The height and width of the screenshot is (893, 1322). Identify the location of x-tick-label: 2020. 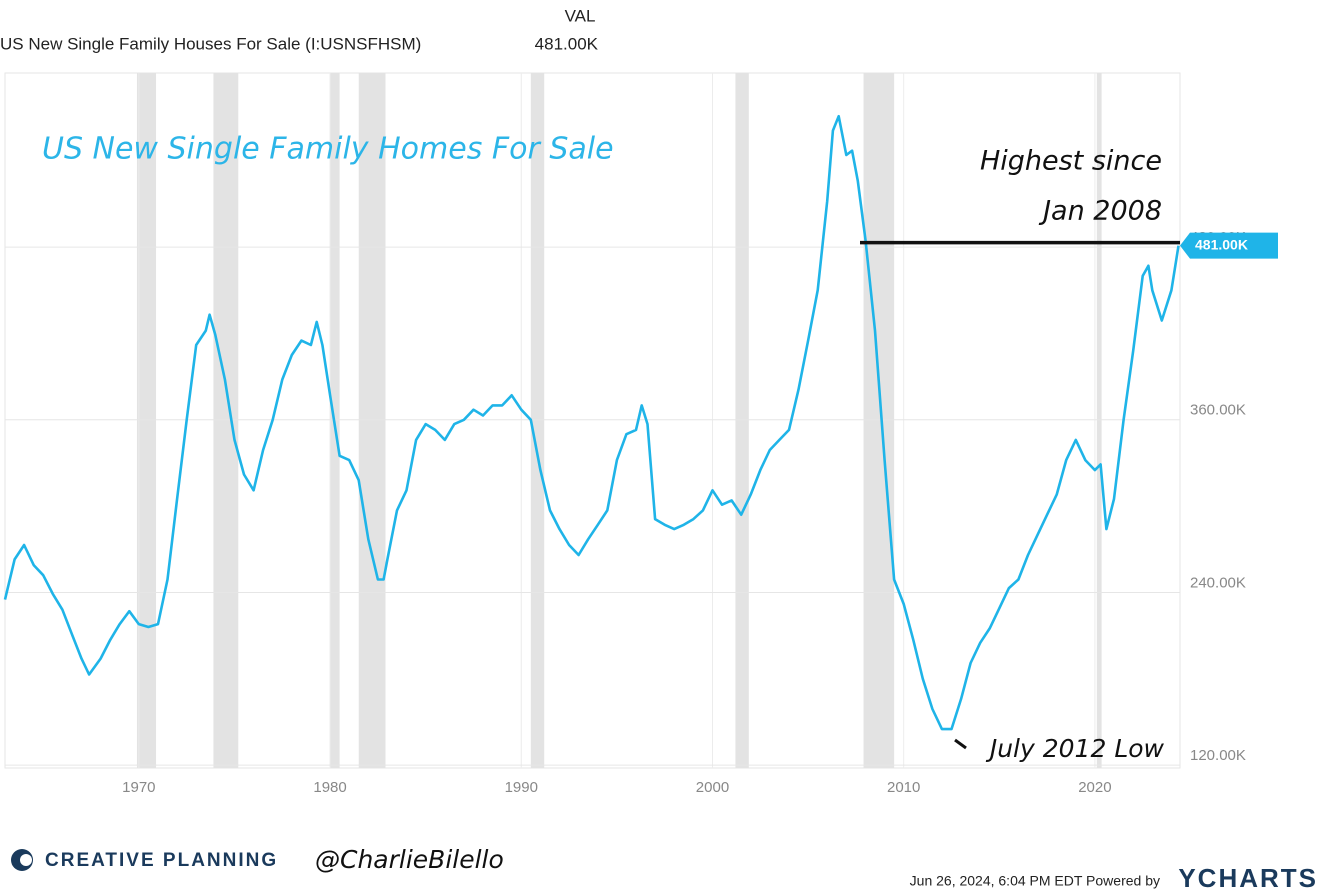
(1094, 787).